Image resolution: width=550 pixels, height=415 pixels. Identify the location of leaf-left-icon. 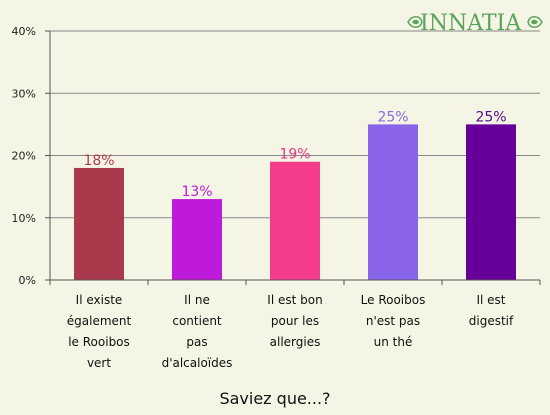
(415, 22).